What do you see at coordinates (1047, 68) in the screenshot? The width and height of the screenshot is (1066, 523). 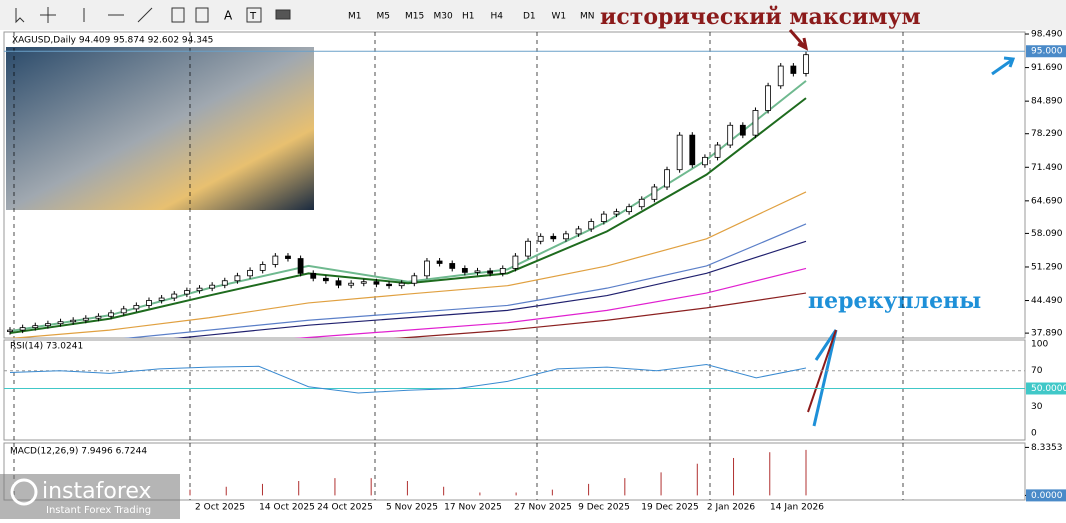 I see `y-tick-label: 91.690` at bounding box center [1047, 68].